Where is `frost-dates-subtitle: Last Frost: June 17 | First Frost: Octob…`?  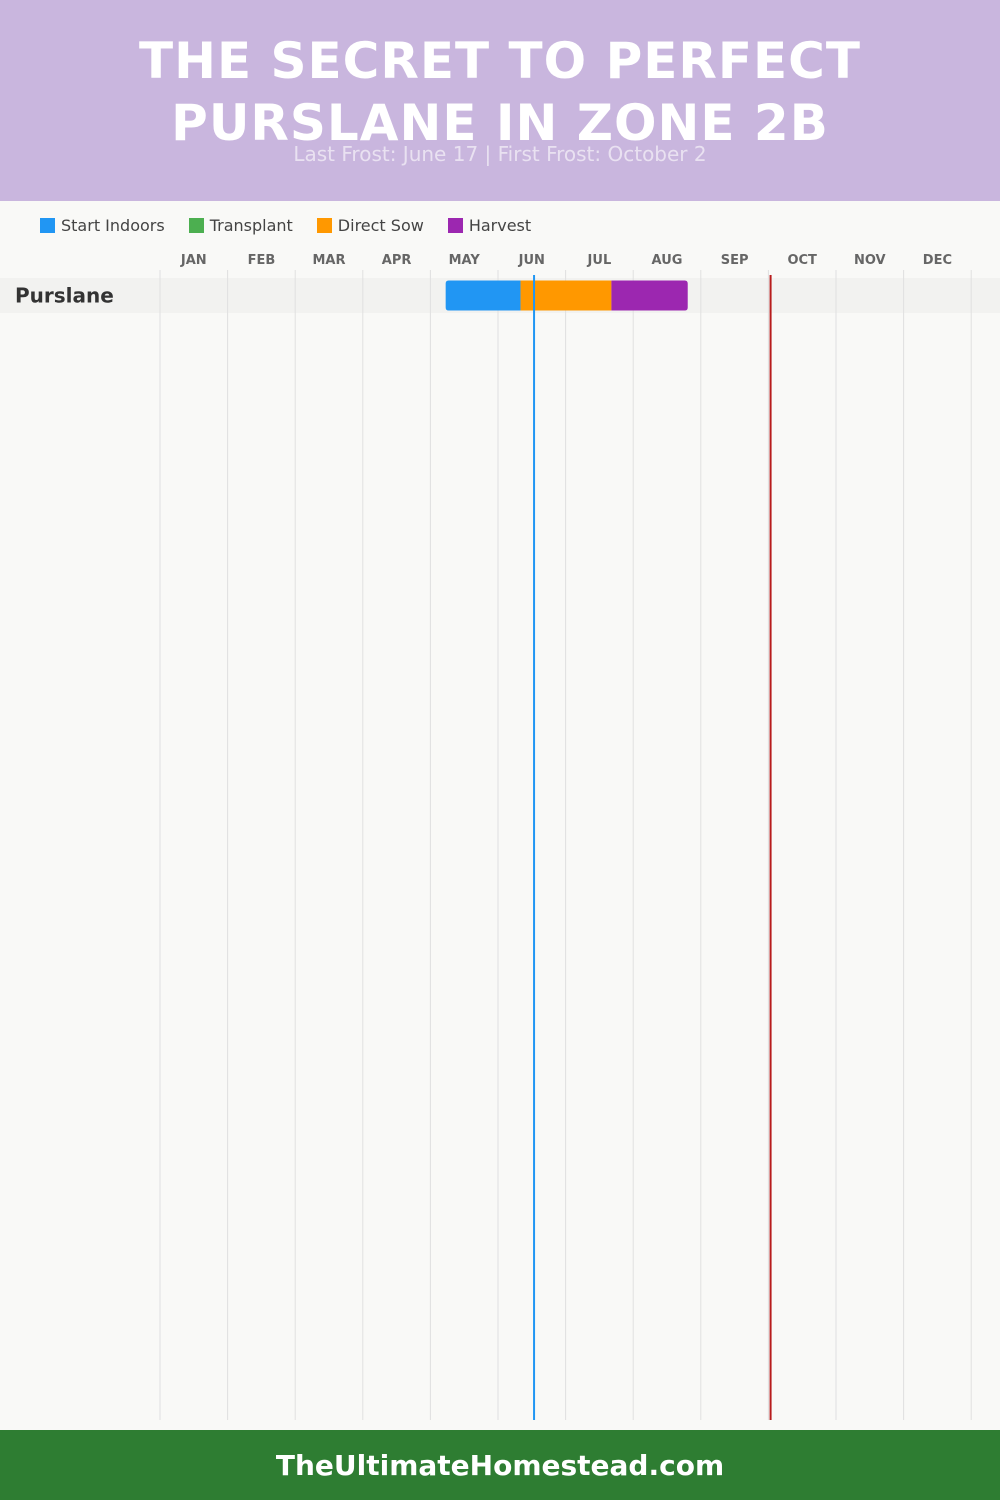
frost-dates-subtitle: Last Frost: June 17 | First Frost: Octob… is located at coordinates (500, 154).